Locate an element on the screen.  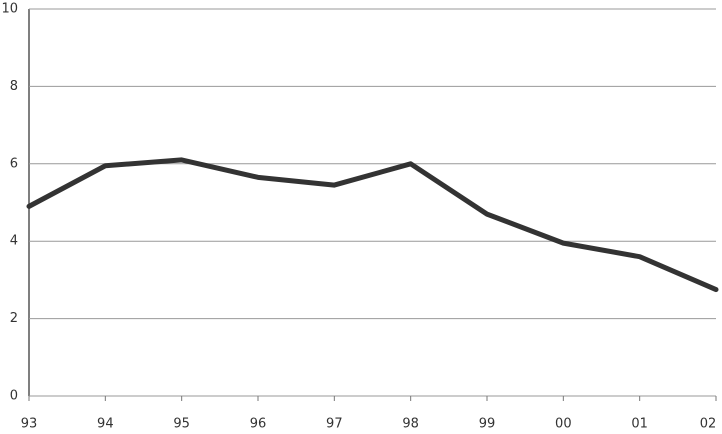
x-tick-label: 97 is located at coordinates (334, 424).